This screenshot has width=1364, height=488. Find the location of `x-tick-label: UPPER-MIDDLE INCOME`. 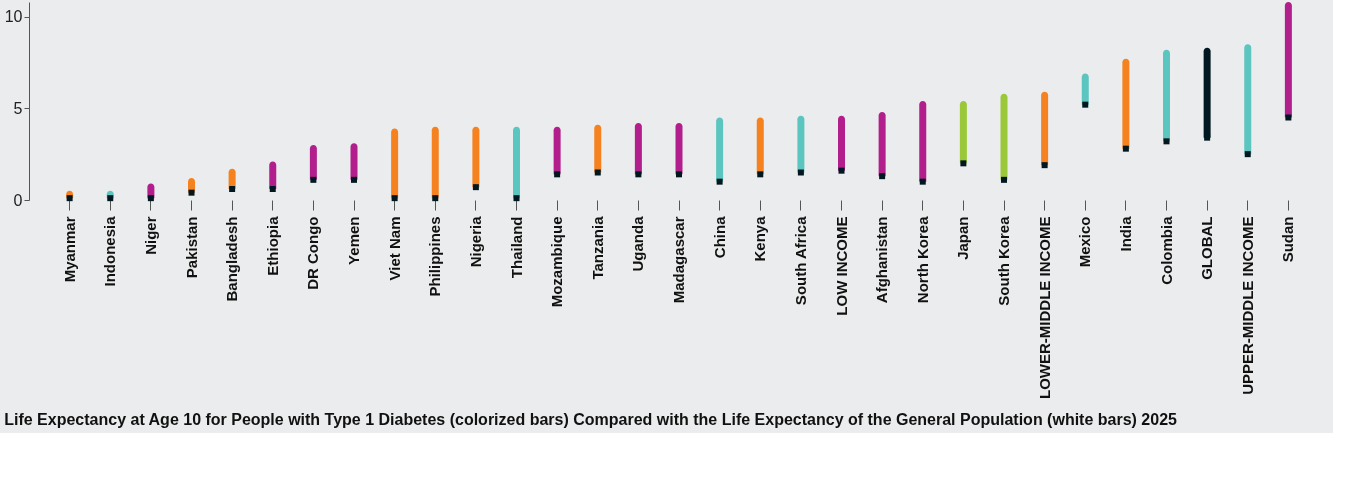

x-tick-label: UPPER-MIDDLE INCOME is located at coordinates (1247, 305).